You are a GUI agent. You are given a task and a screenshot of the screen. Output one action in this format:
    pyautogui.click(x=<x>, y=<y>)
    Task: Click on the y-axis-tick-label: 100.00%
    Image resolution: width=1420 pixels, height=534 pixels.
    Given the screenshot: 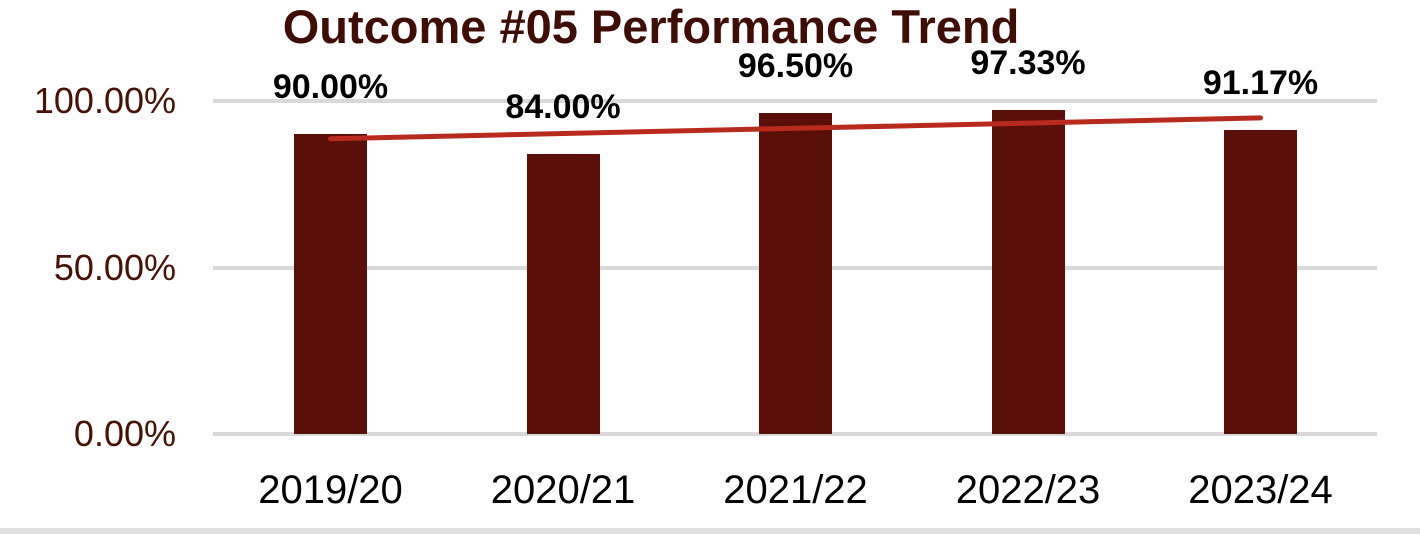 What is the action you would take?
    pyautogui.click(x=104, y=100)
    